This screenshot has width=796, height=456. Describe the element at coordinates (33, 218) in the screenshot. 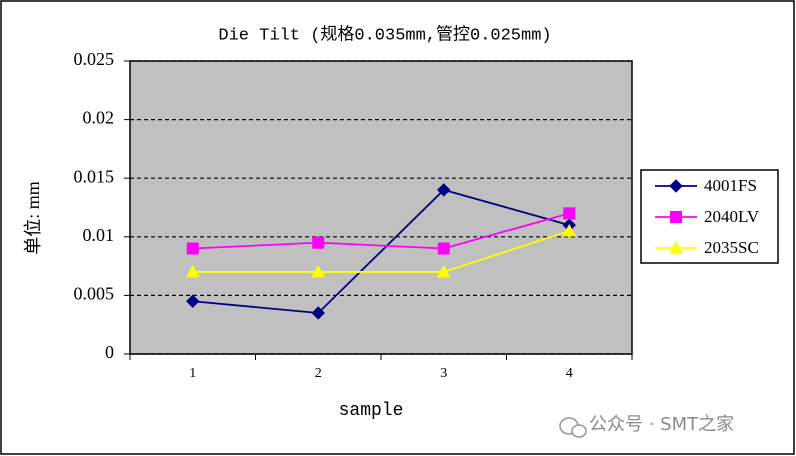

I see `y-axis-label: 单位: mm` at that location.